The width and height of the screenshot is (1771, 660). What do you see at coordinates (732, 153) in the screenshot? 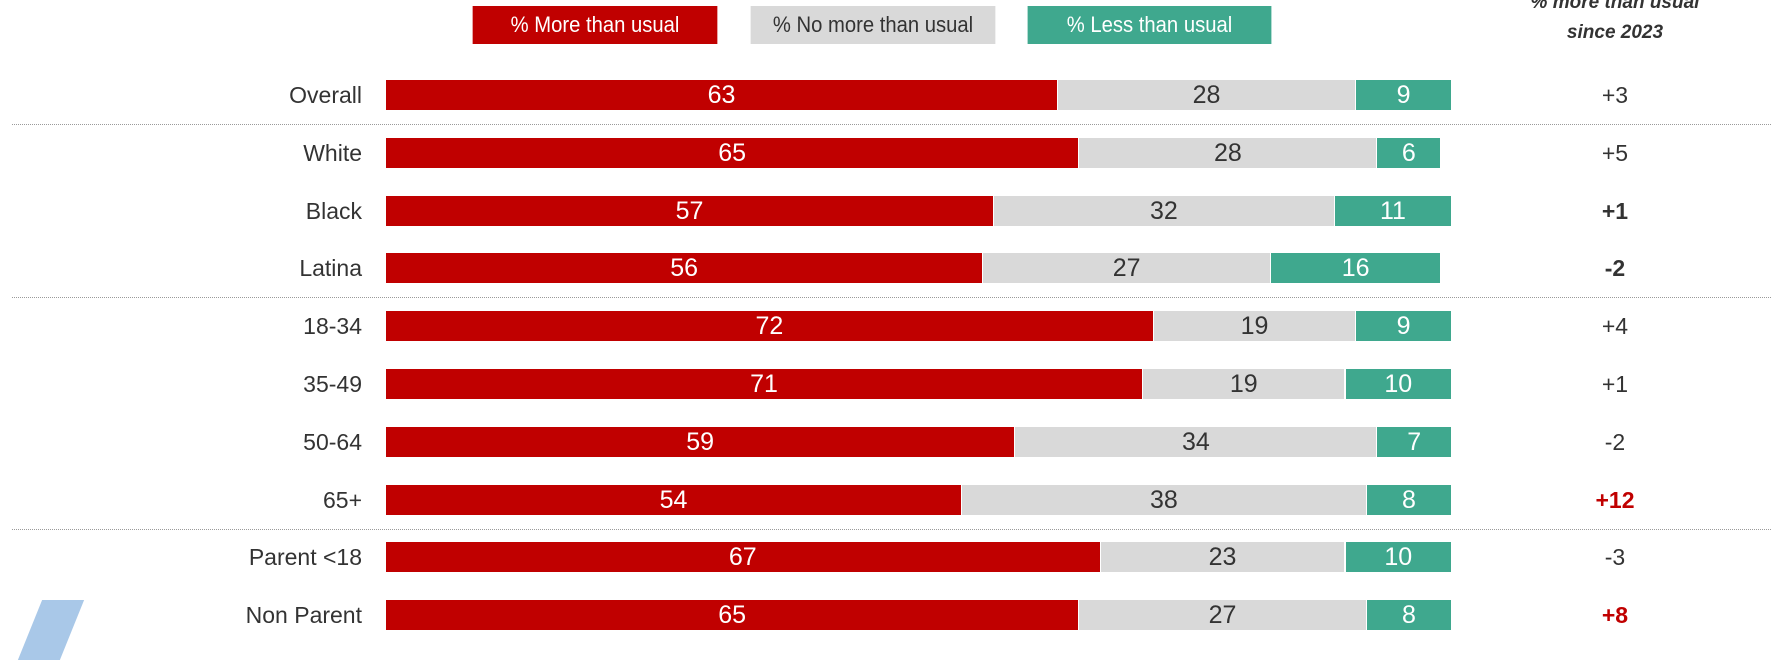
I see `bar-more-white: 65` at bounding box center [732, 153].